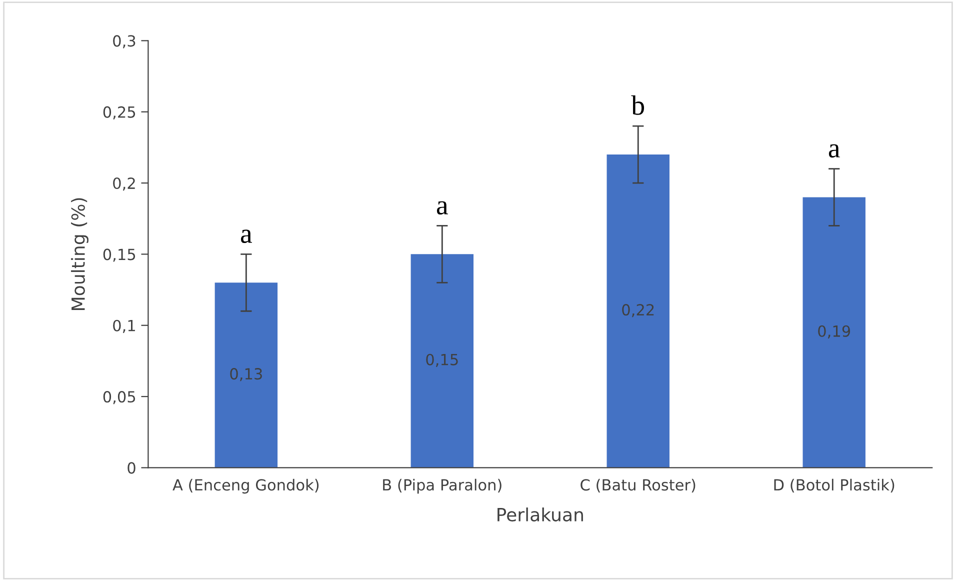 Image resolution: width=956 pixels, height=581 pixels. I want to click on y-tick-label: 0,2, so click(124, 184).